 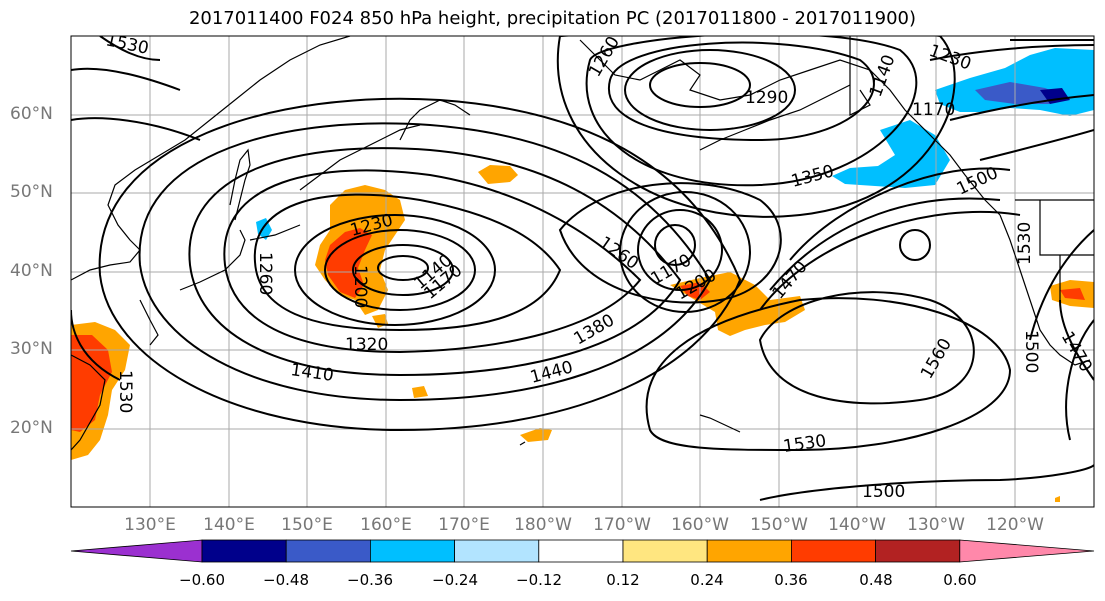 I want to click on lon-label: 170°E, so click(x=464, y=525).